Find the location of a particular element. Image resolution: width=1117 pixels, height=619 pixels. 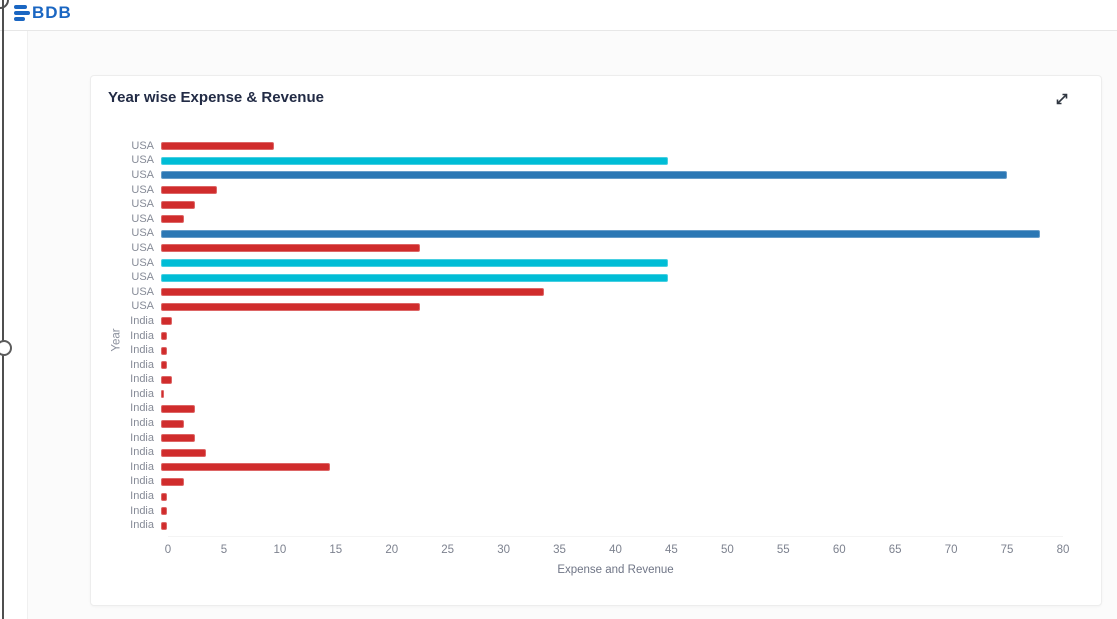

expand-arrows-icon is located at coordinates (1062, 99).